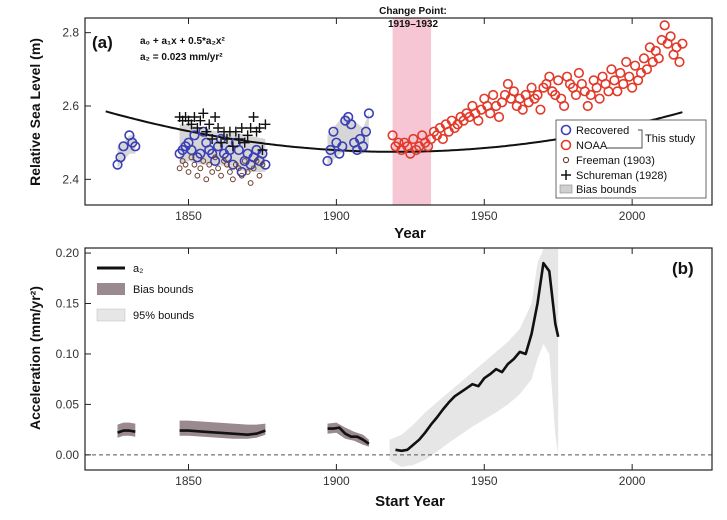  I want to click on x-axis-label-a: Year, so click(410, 233).